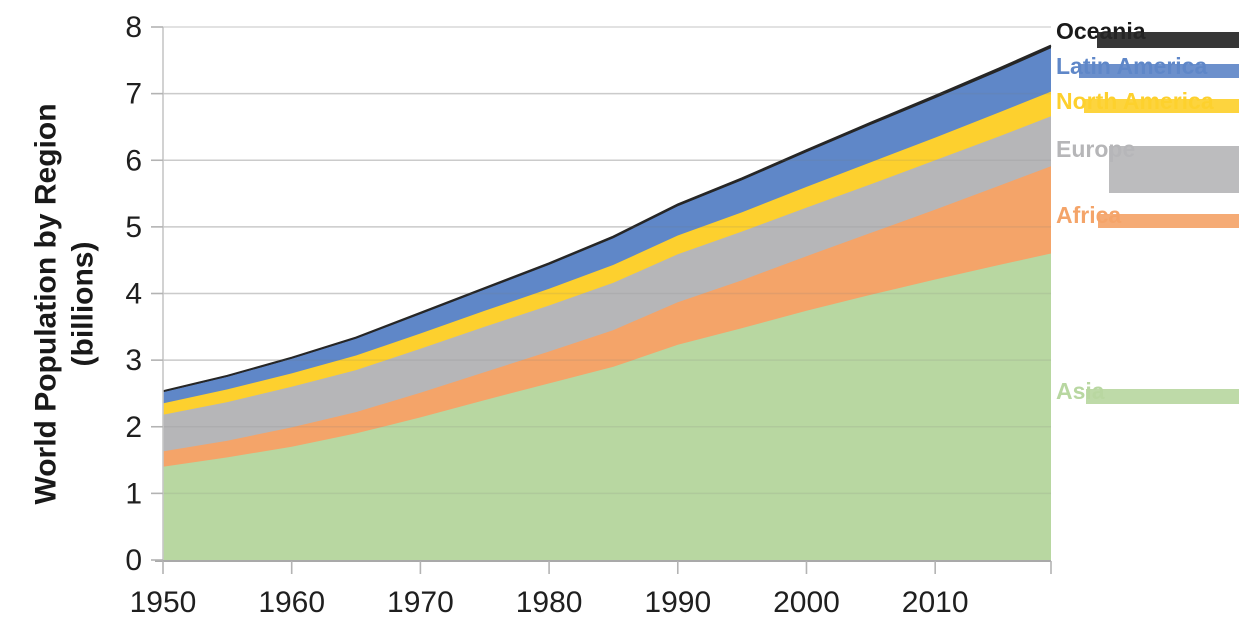 The image size is (1239, 632). I want to click on y-tick-label-4: 4, so click(133, 294).